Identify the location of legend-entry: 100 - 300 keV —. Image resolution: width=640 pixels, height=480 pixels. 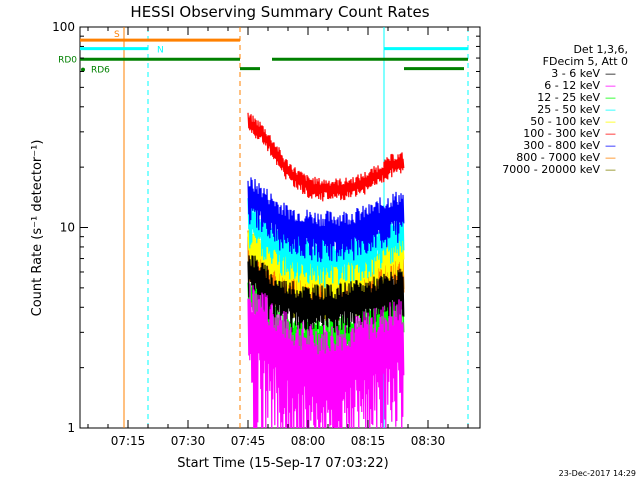
(569, 133).